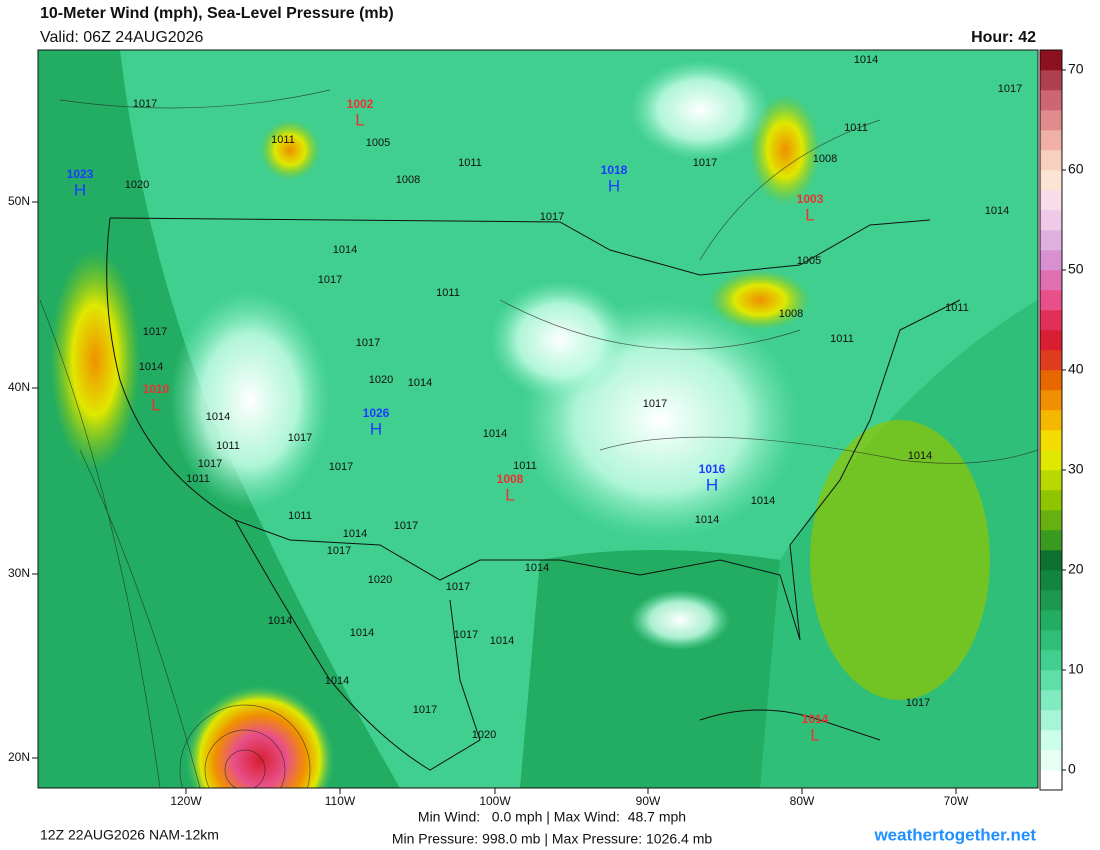  What do you see at coordinates (809, 214) in the screenshot?
I see `center-letter: L` at bounding box center [809, 214].